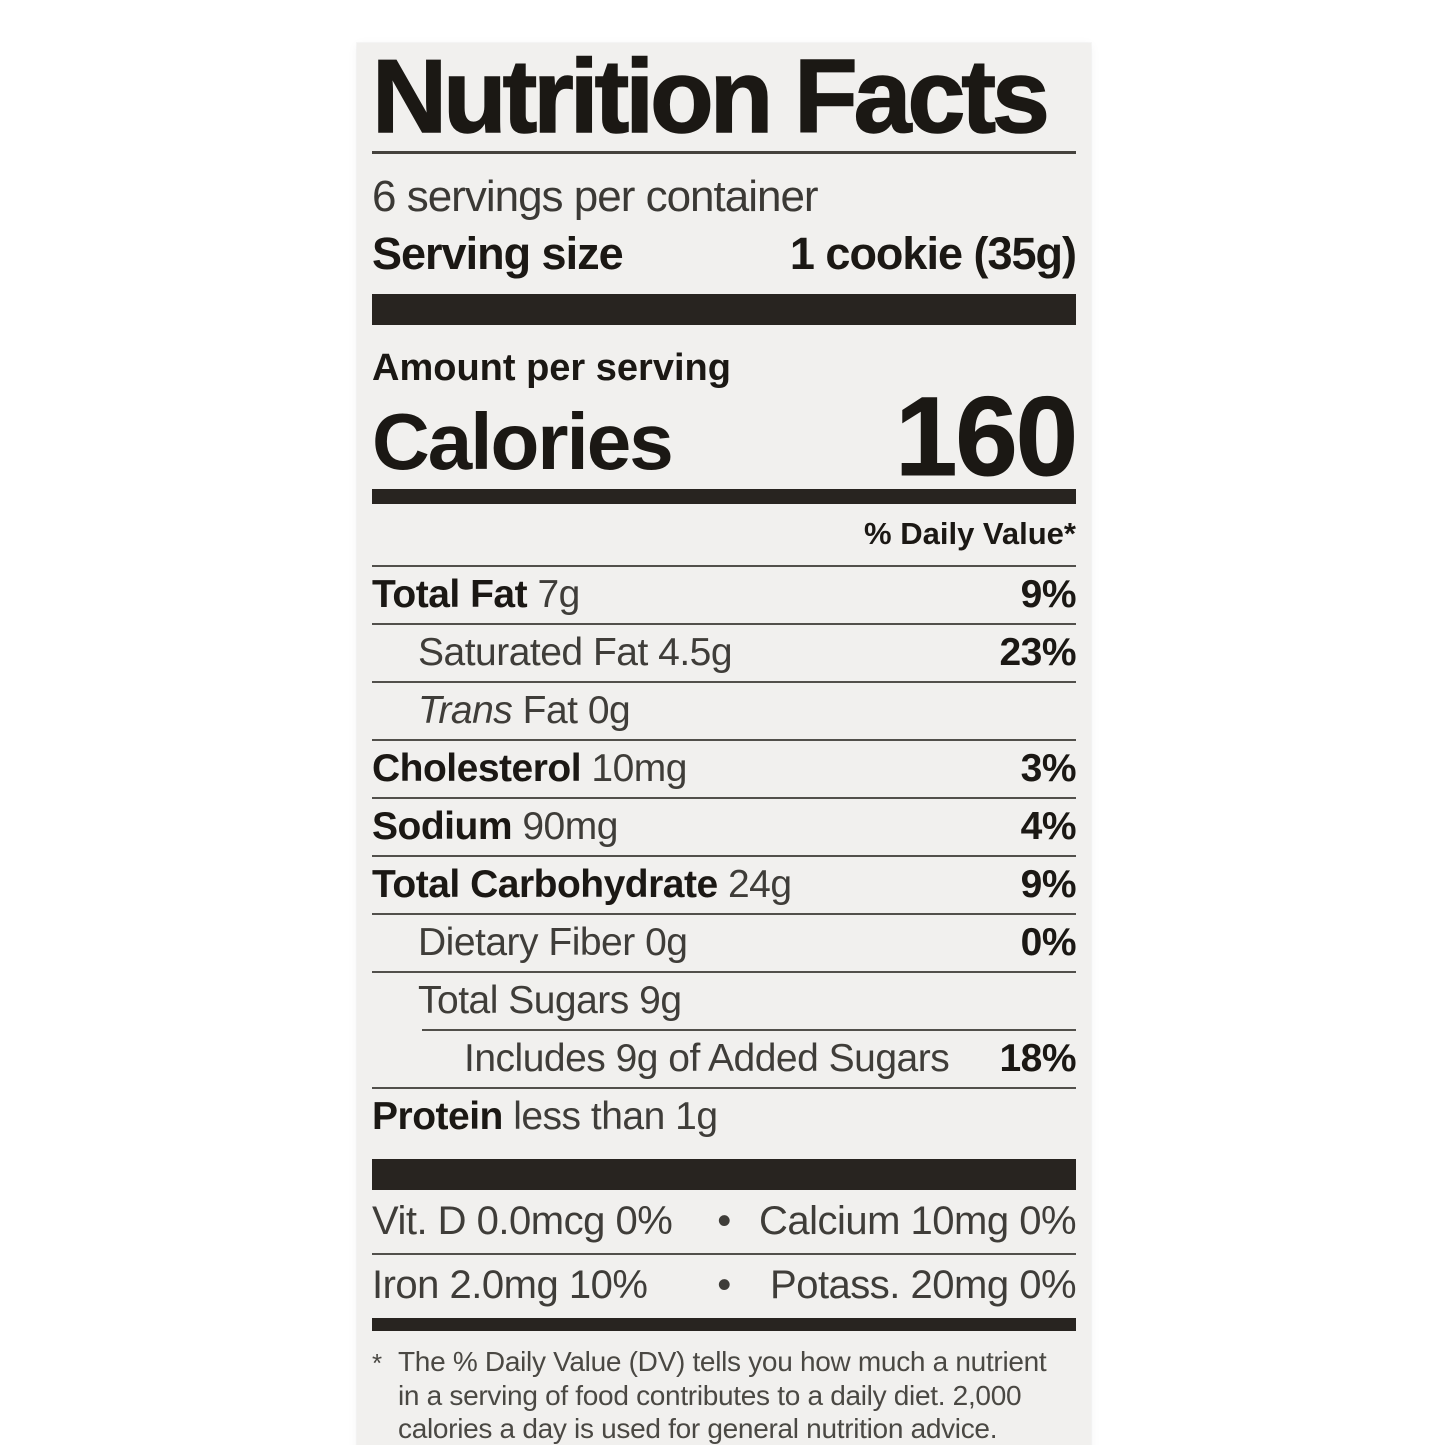 This screenshot has height=1445, width=1445. Describe the element at coordinates (661, 943) in the screenshot. I see `nutrient-amount: 0g` at that location.